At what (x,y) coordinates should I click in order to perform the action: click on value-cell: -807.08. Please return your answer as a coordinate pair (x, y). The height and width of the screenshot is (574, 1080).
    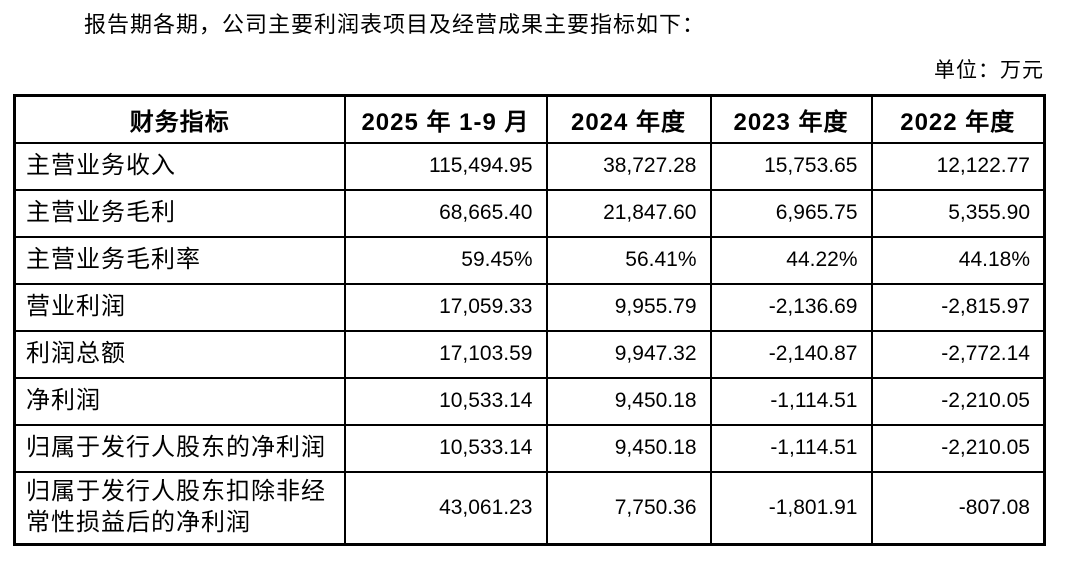
    Looking at the image, I should click on (958, 507).